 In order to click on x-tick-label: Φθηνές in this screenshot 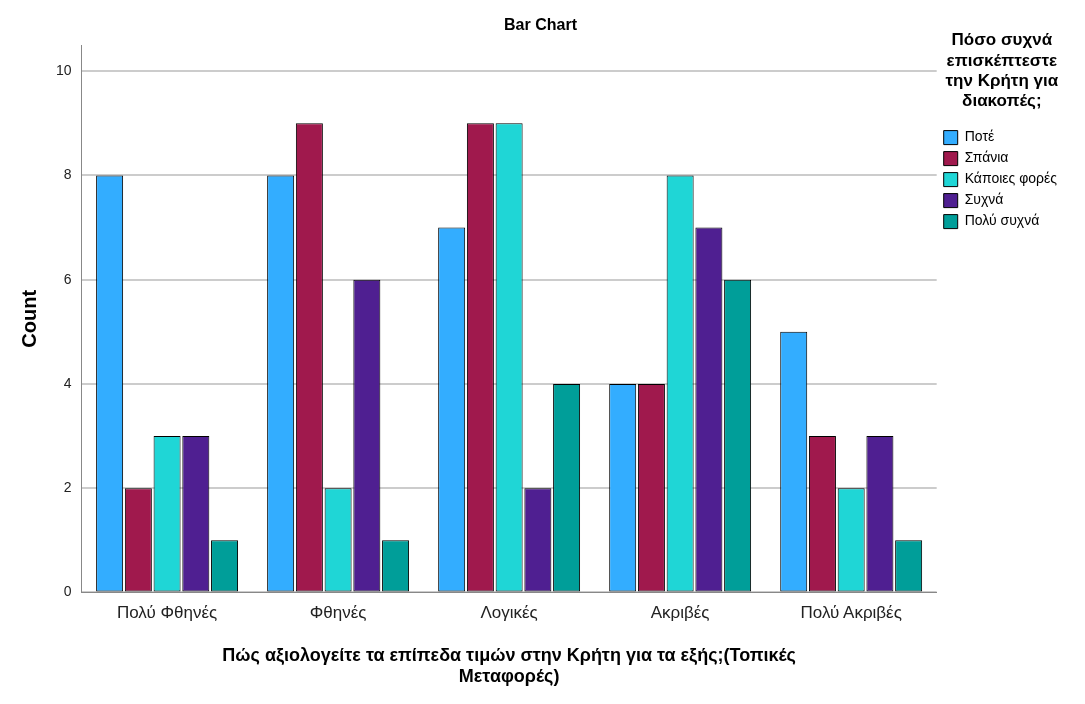, I will do `click(338, 613)`.